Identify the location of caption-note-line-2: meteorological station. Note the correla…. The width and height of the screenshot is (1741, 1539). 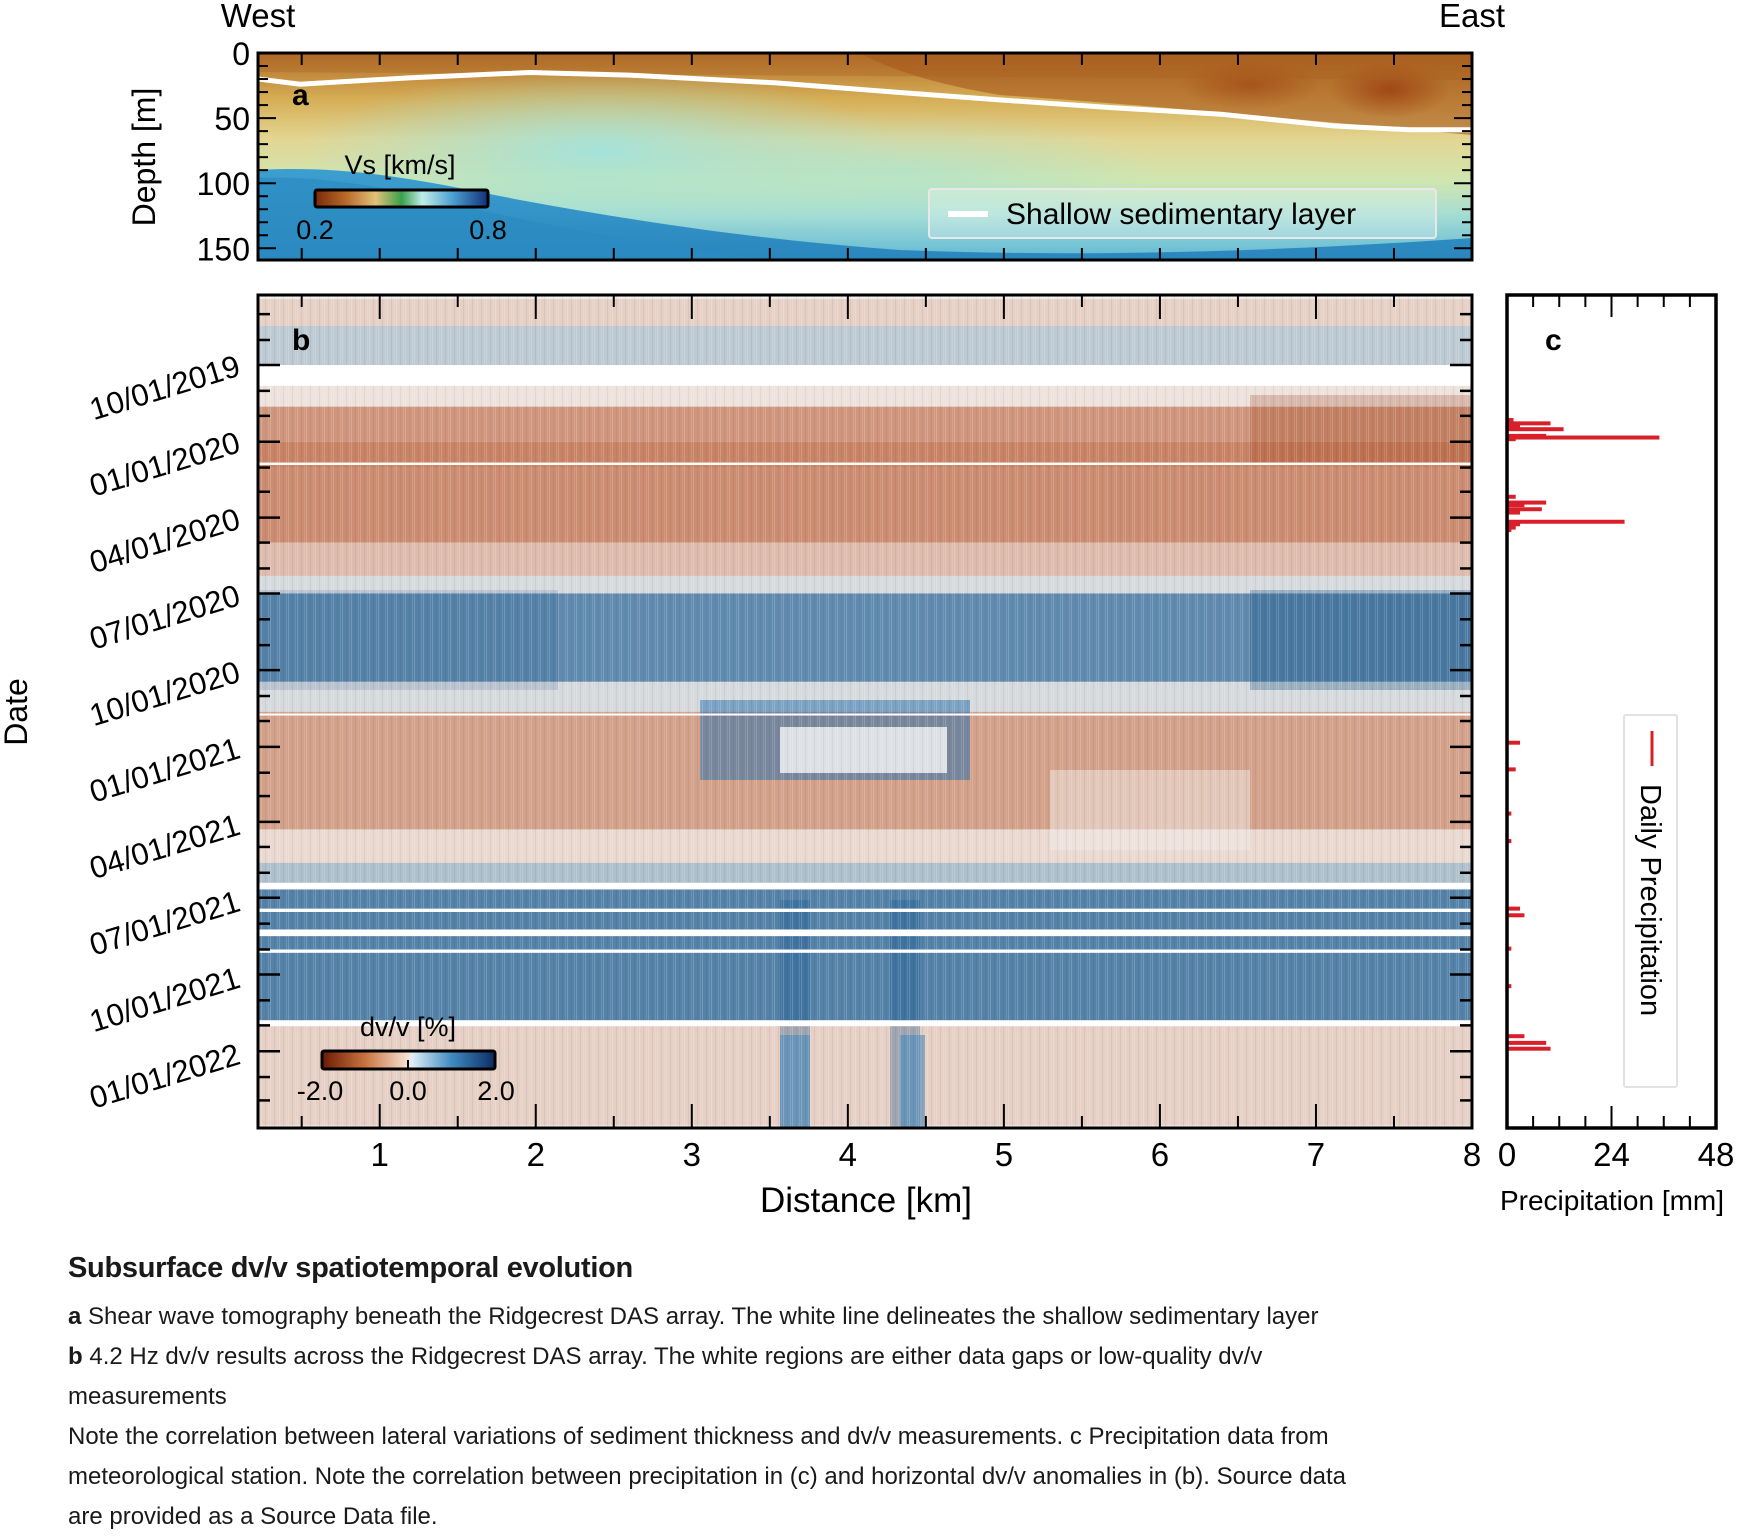
(707, 1476).